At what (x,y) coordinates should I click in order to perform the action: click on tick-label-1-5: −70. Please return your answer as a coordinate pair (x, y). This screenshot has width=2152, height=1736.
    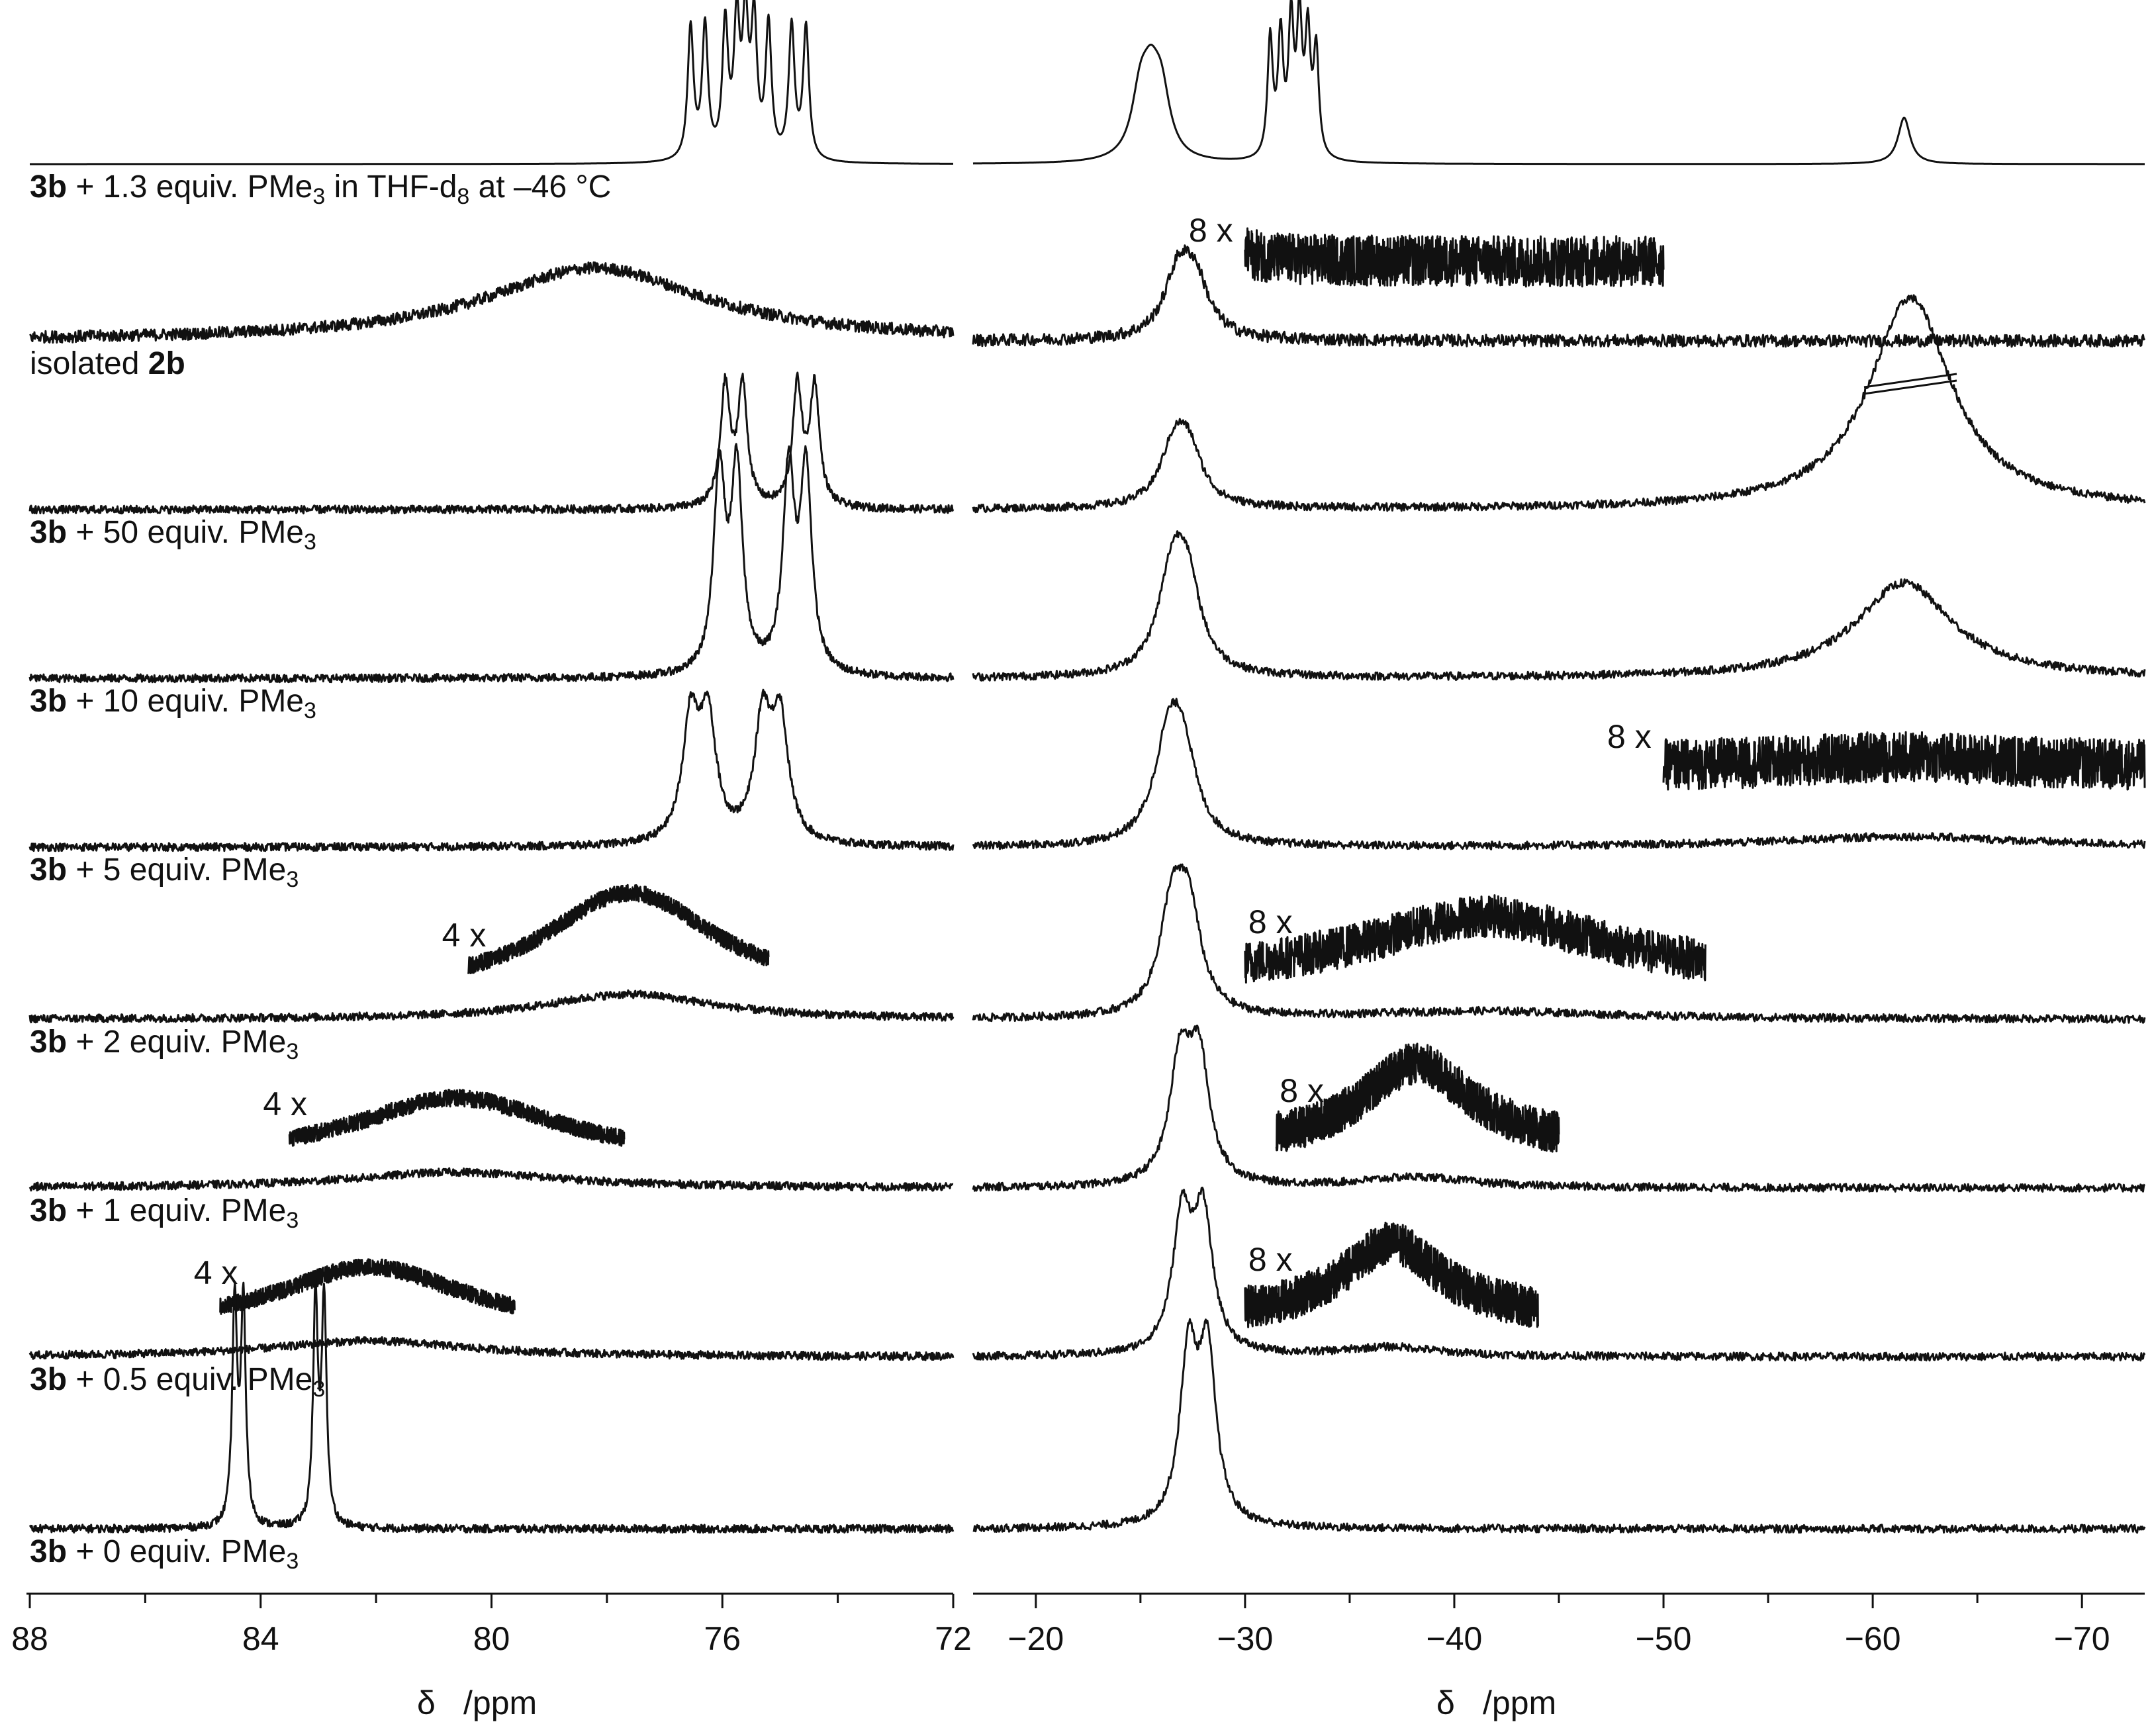
    Looking at the image, I should click on (2082, 1638).